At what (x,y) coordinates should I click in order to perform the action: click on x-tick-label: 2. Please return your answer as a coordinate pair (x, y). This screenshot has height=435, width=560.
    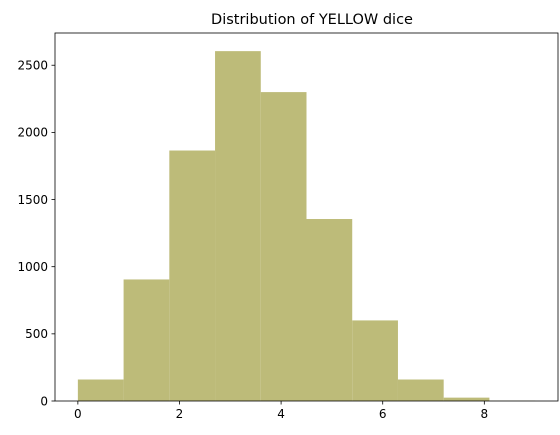
    Looking at the image, I should click on (180, 414).